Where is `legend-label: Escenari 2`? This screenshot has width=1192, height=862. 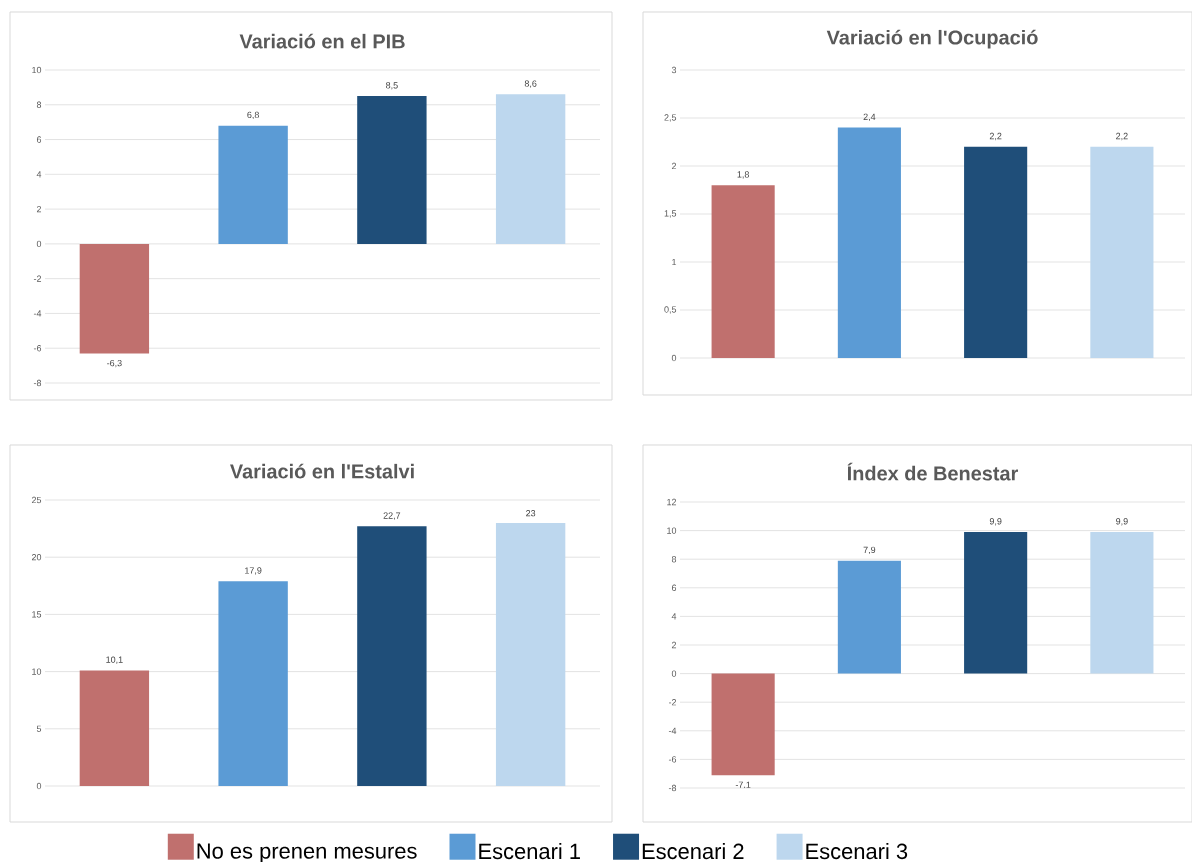
legend-label: Escenari 2 is located at coordinates (693, 851).